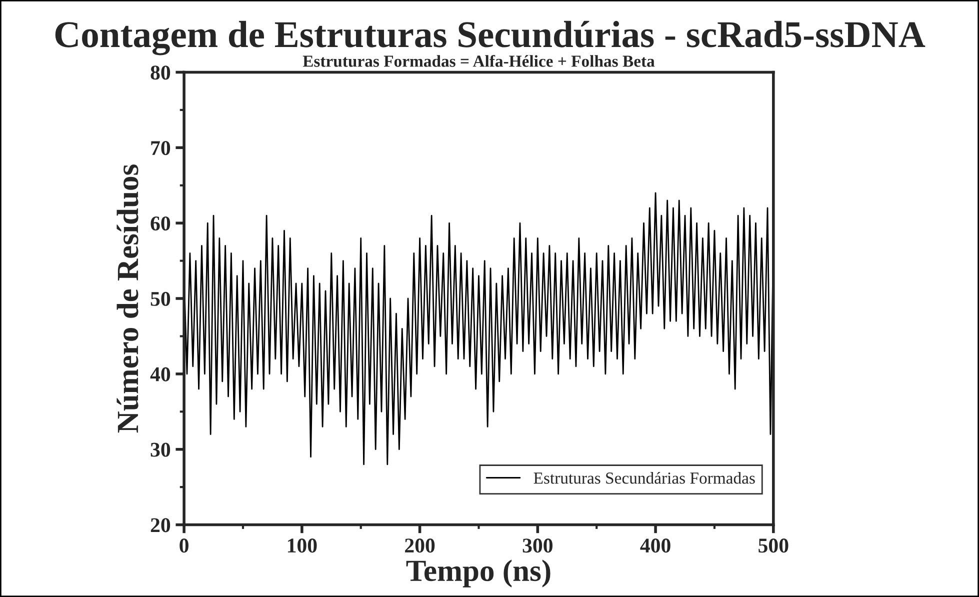  I want to click on y-tick-label: 40, so click(160, 374).